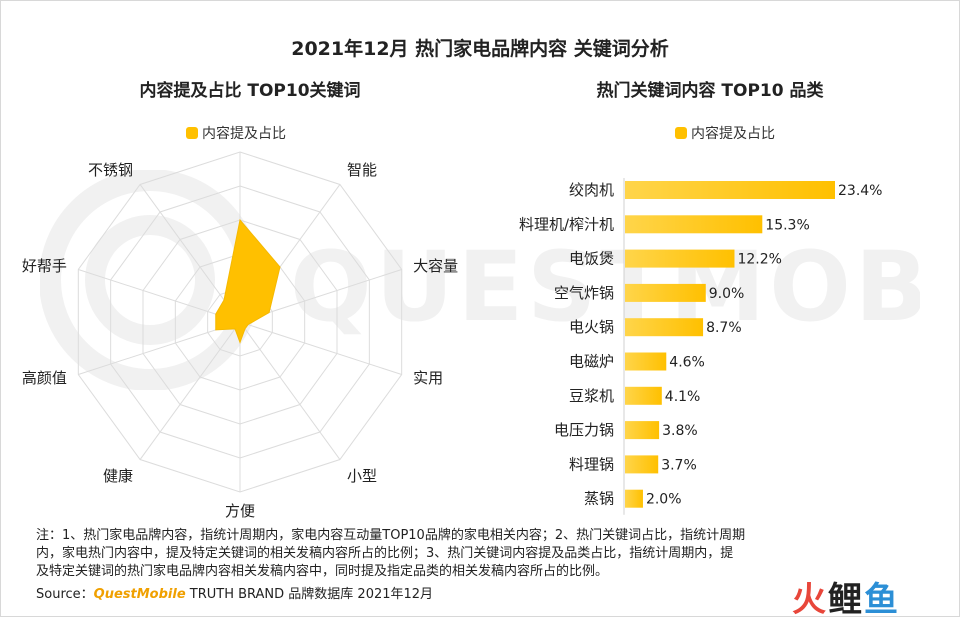 Image resolution: width=960 pixels, height=621 pixels. Describe the element at coordinates (240, 511) in the screenshot. I see `radar-axis-label: 方便` at that location.